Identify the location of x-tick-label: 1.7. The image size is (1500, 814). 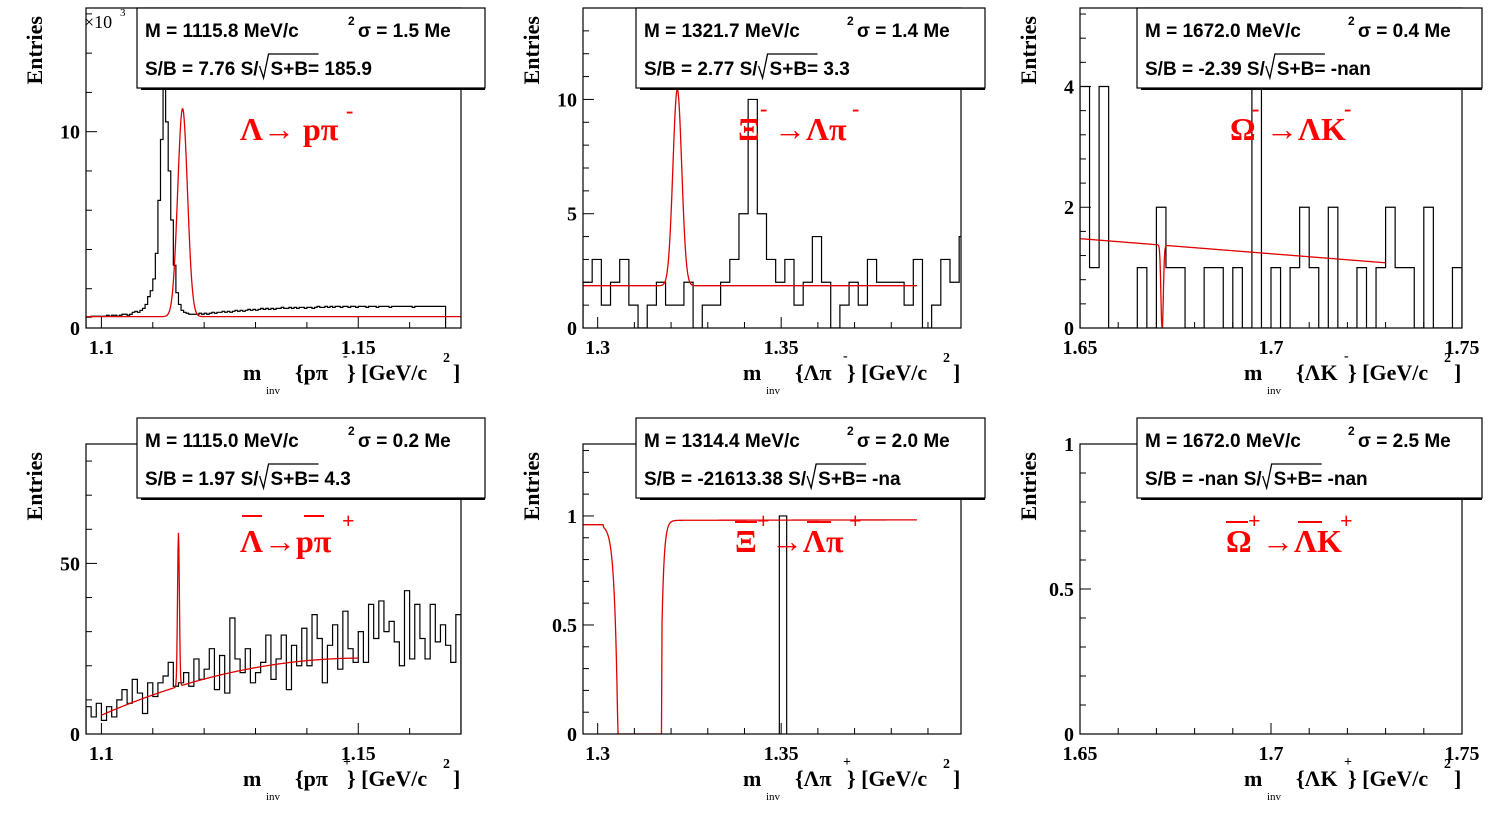
(1271, 348).